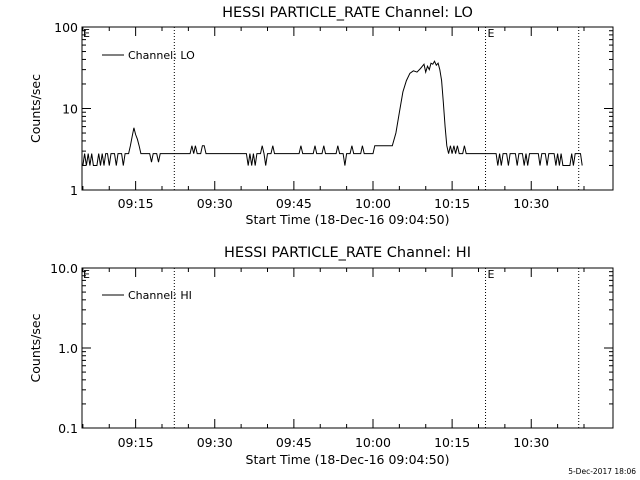 Image resolution: width=640 pixels, height=480 pixels. I want to click on y-tick-label: 1.0, so click(68, 348).